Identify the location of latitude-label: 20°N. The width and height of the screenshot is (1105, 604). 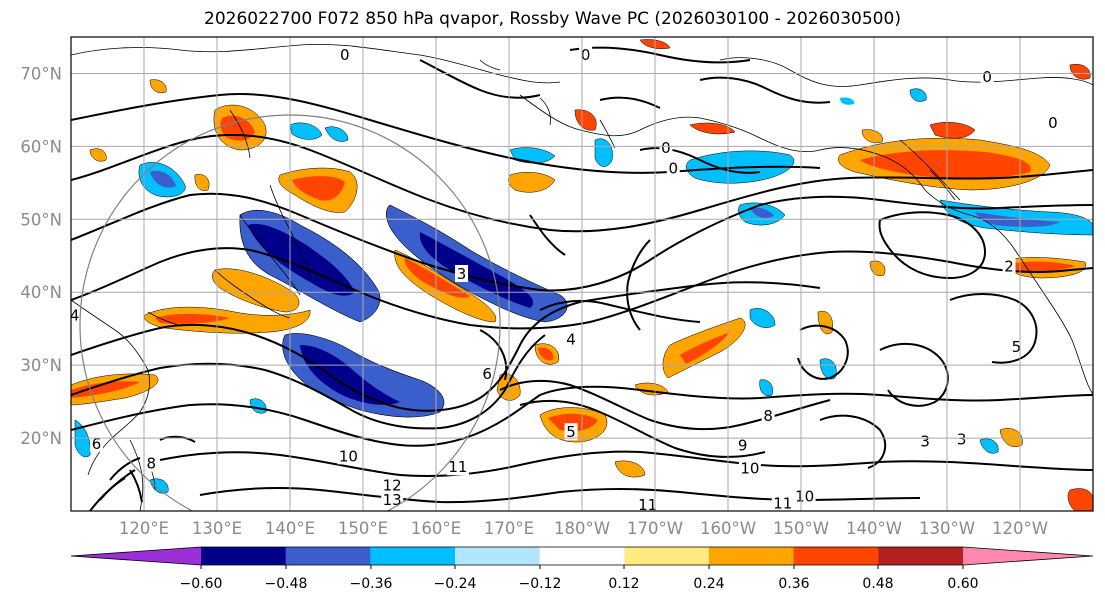
(41, 438).